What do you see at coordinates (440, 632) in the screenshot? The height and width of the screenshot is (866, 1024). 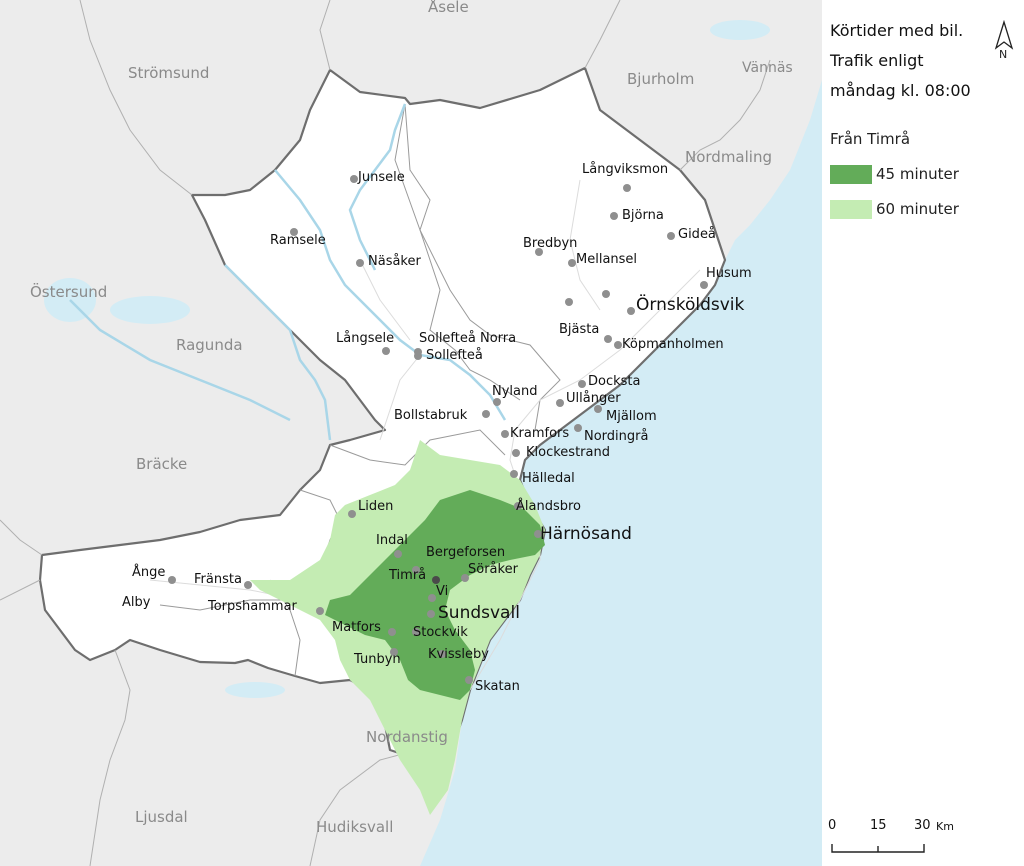 I see `place-label-stockvik: Stockvik` at bounding box center [440, 632].